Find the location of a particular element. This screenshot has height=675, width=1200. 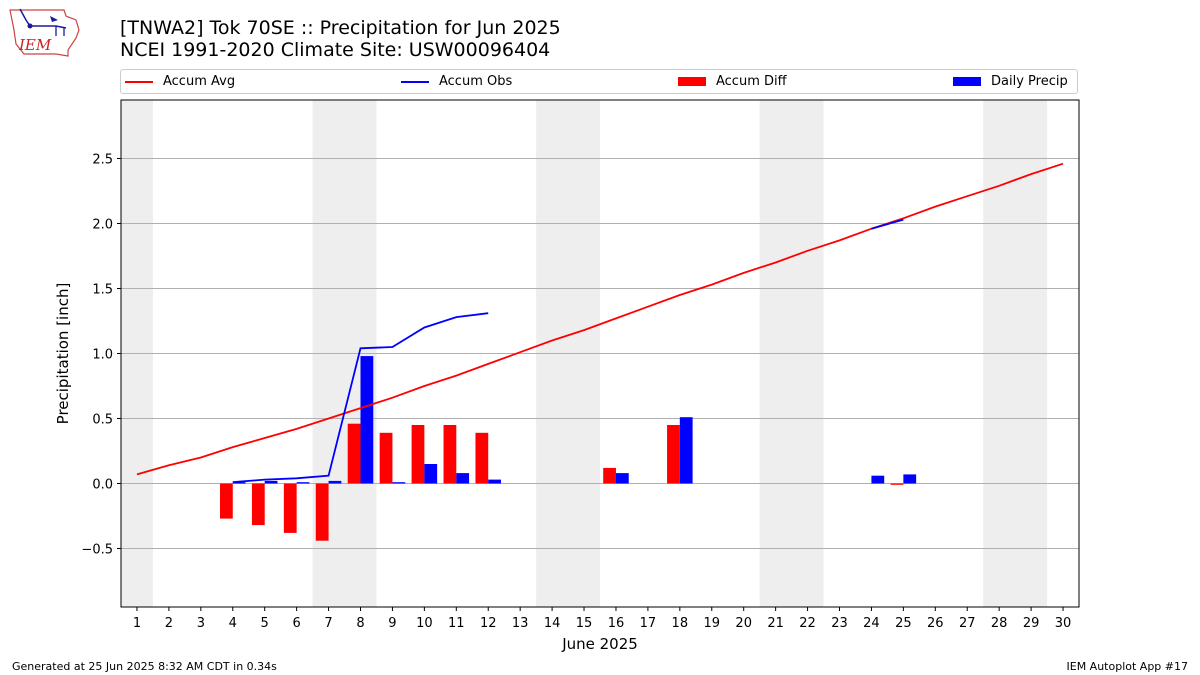

iem-iowa-logo-icon: IEM is located at coordinates (44, 32).